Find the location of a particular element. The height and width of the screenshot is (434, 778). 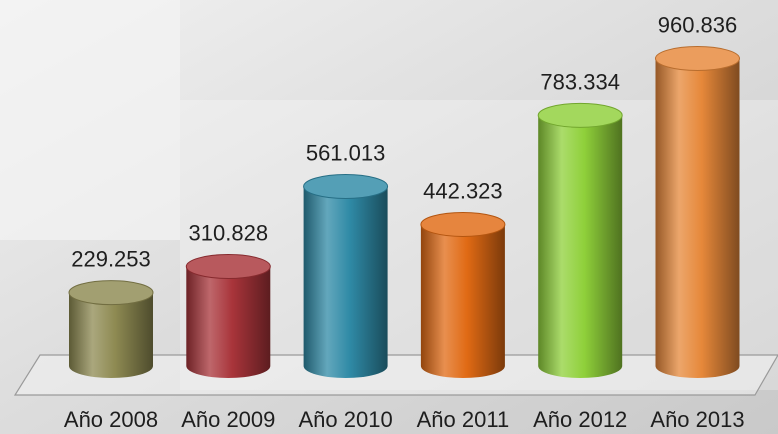

bar-año-2012 is located at coordinates (580, 240).